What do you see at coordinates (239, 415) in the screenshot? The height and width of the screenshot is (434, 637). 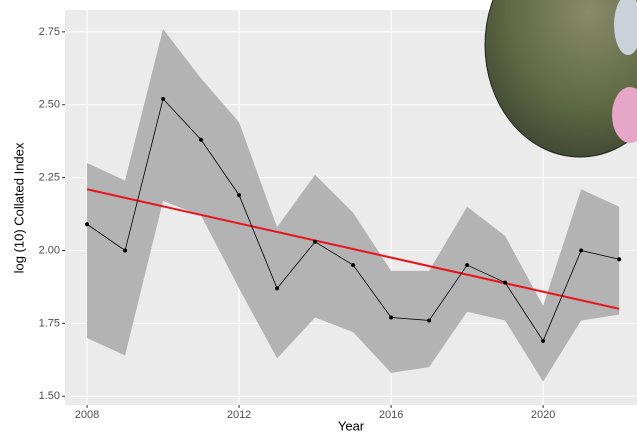 I see `x-tick-label: 2012` at bounding box center [239, 415].